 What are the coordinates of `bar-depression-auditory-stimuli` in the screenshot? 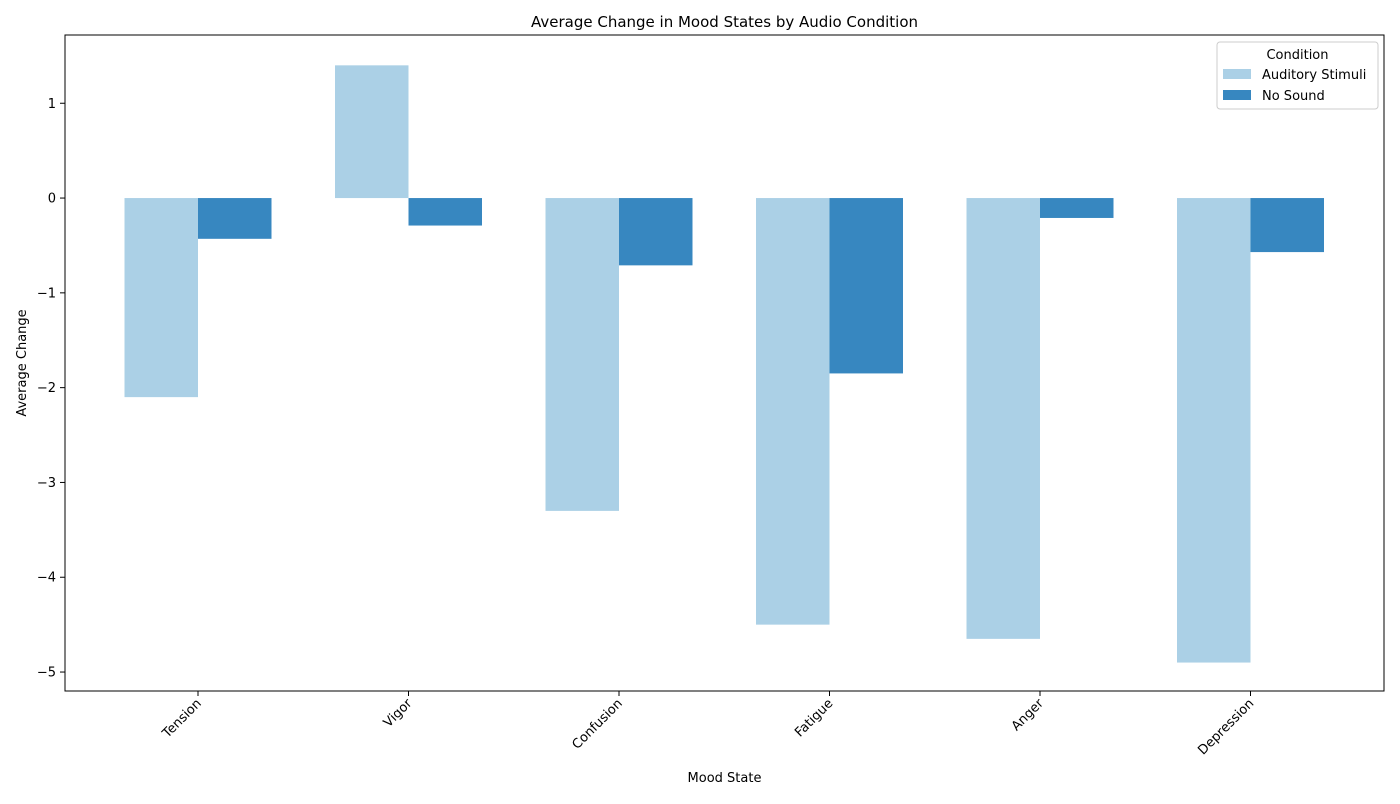 It's located at (1214, 430).